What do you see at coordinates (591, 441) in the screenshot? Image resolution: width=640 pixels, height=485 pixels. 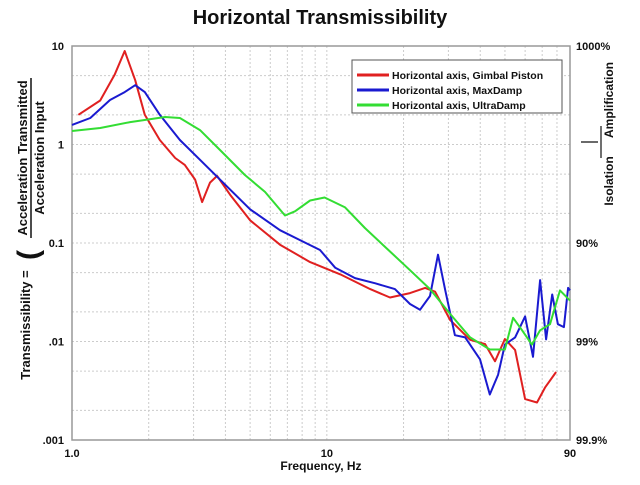 I see `right-tick-label: 99.9%` at bounding box center [591, 441].